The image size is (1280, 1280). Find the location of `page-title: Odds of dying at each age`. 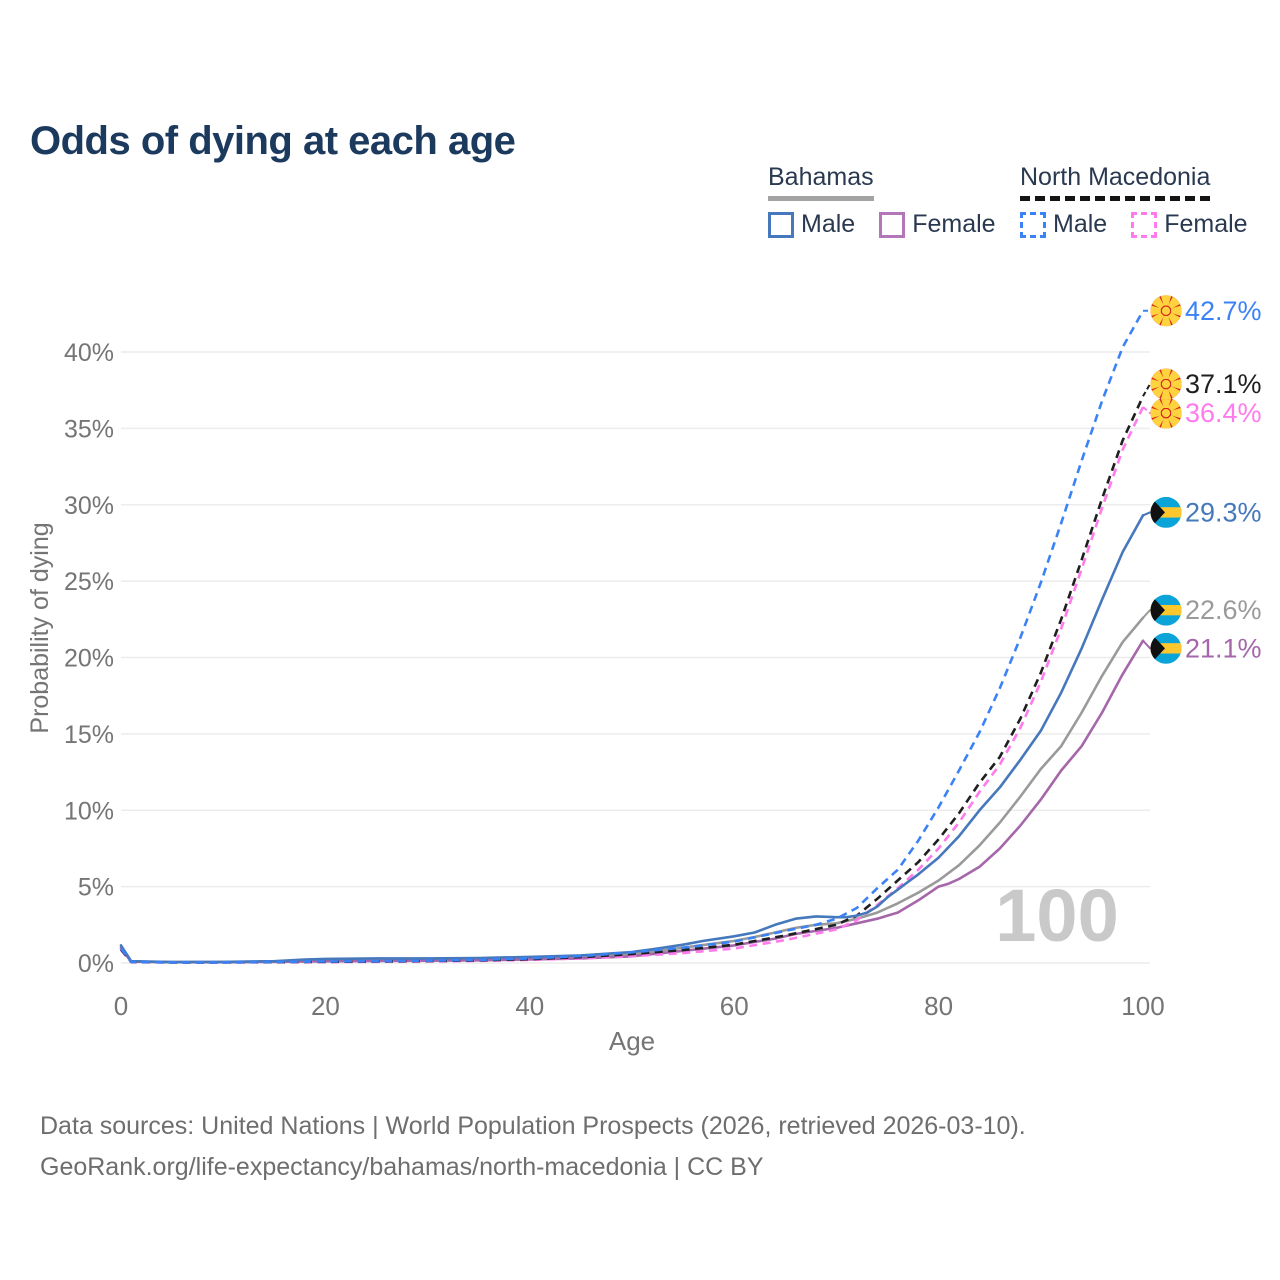

page-title: Odds of dying at each age is located at coordinates (273, 140).